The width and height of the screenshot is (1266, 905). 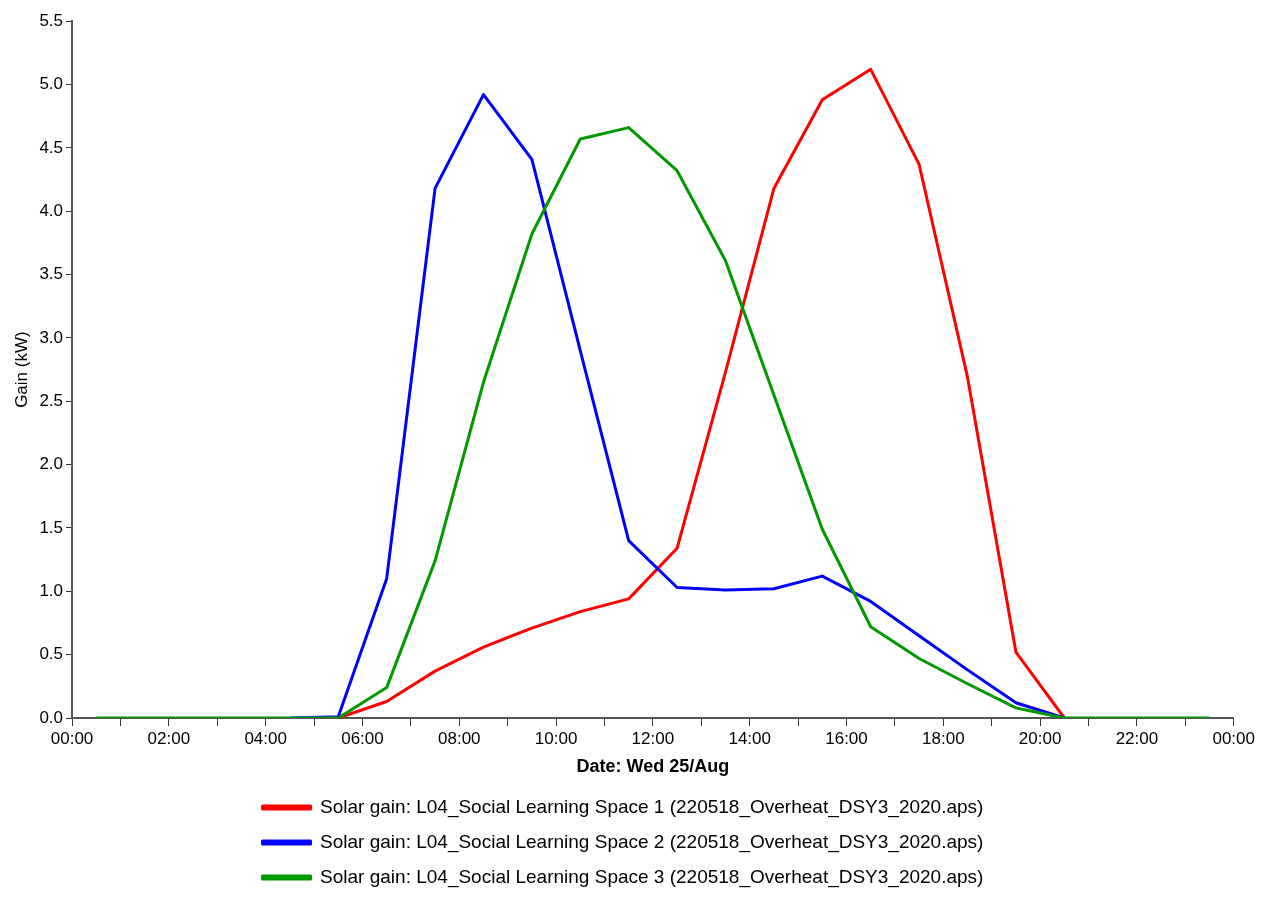 What do you see at coordinates (51, 464) in the screenshot?
I see `y-tick-label: 2.0` at bounding box center [51, 464].